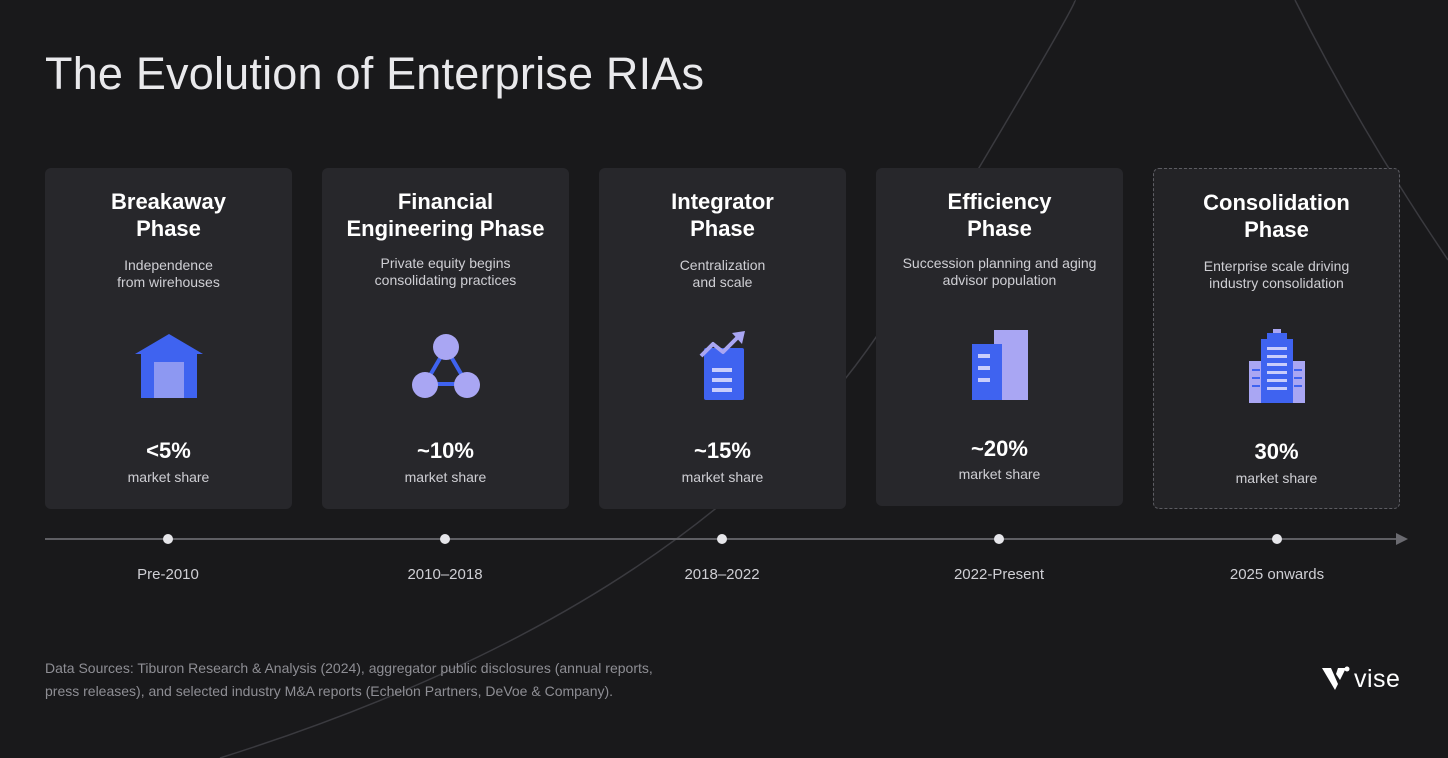  I want to click on page-title: The Evolution of Enterprise RIAs, so click(375, 73).